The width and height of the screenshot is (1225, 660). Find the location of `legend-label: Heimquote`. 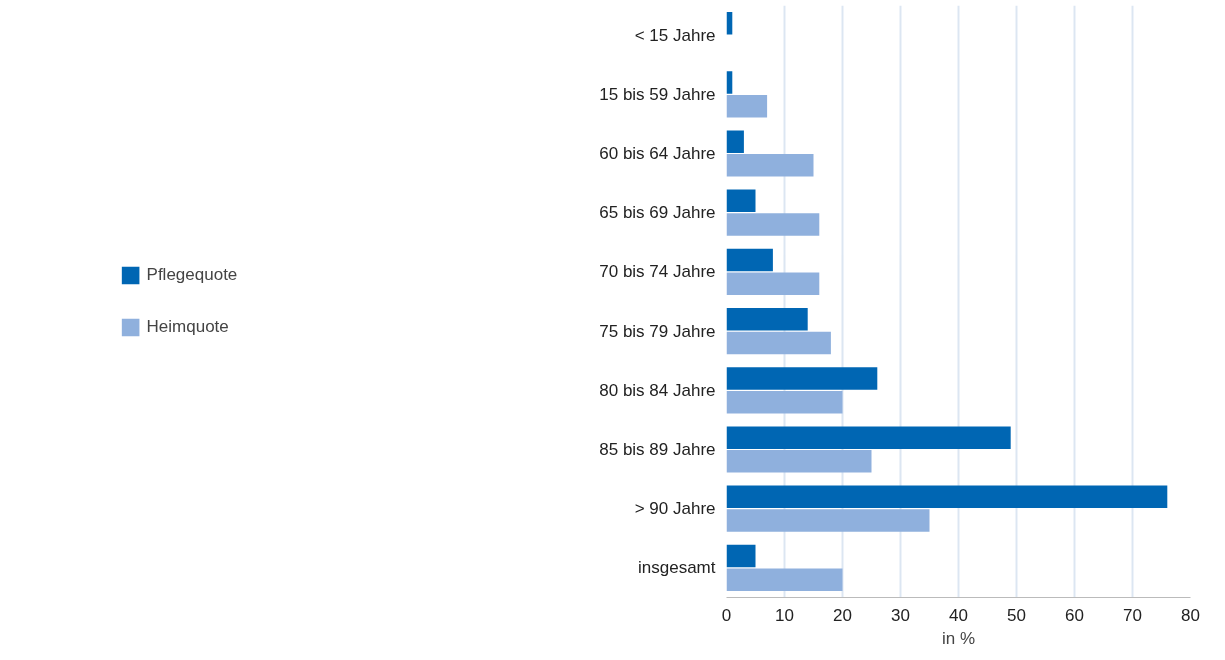

legend-label: Heimquote is located at coordinates (187, 327).